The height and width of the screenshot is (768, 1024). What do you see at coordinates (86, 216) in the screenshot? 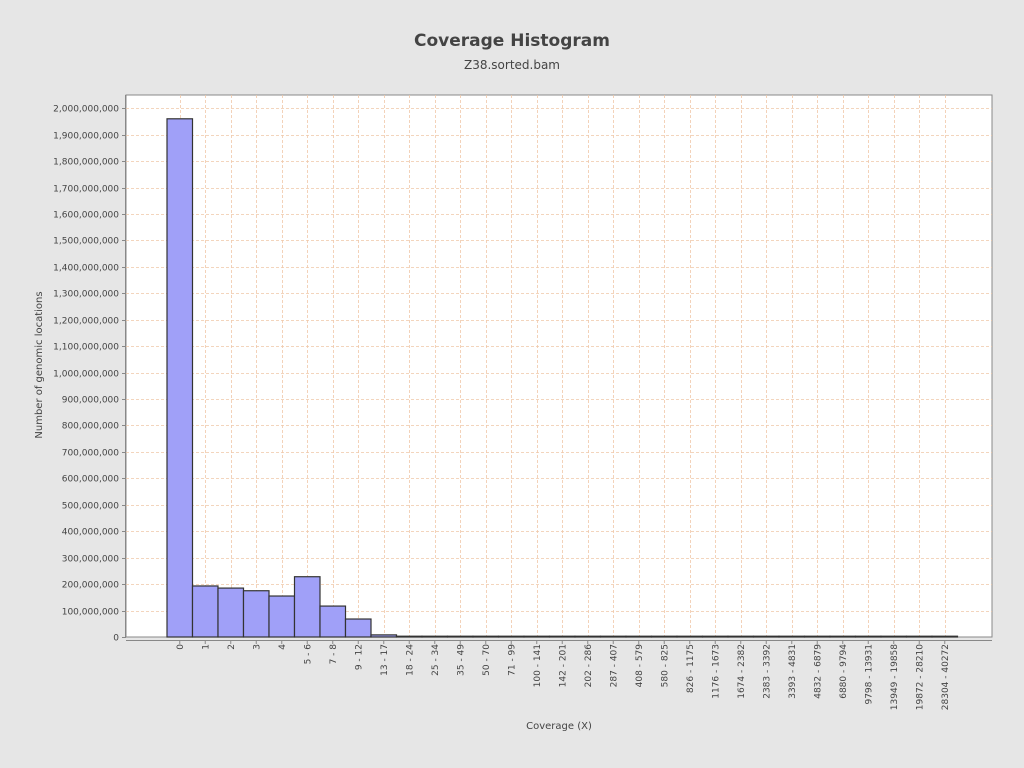
I see `y-tick-label: 1,600,000,000` at bounding box center [86, 216].